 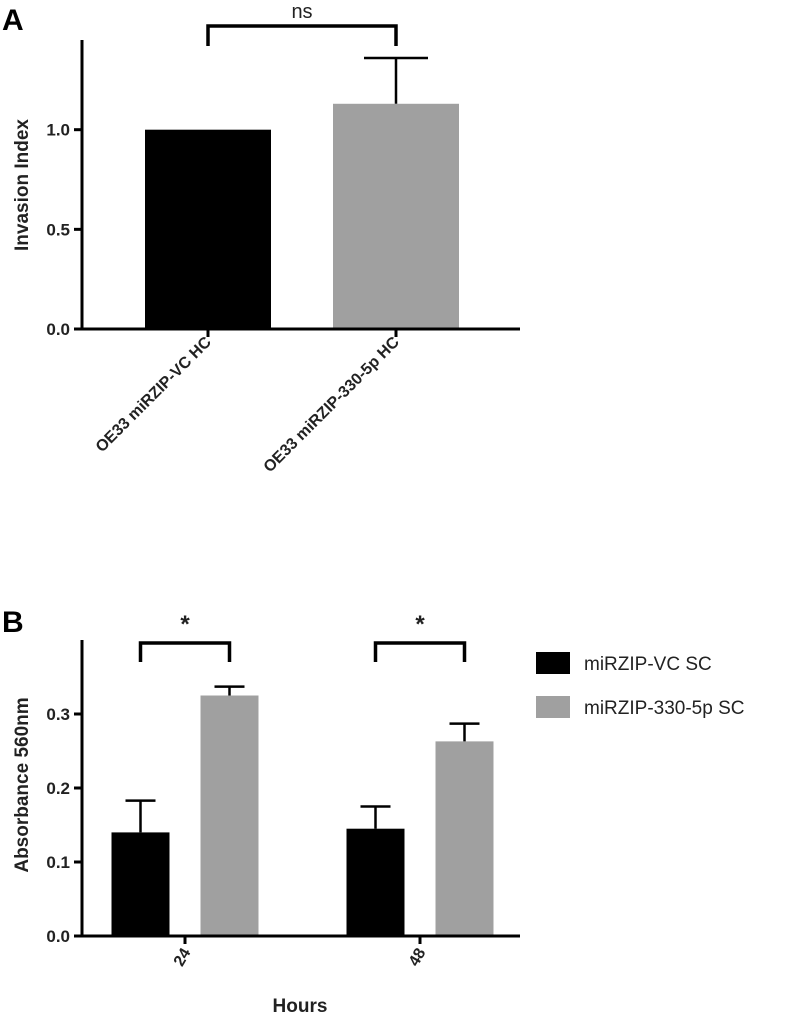 I want to click on panel-a-significance-label: ns, so click(x=301, y=12).